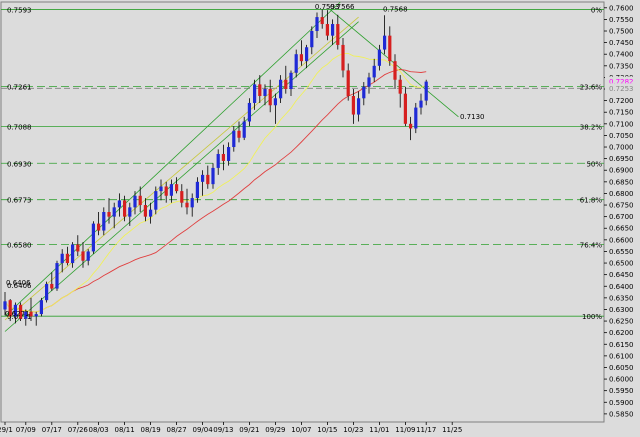 The width and height of the screenshot is (640, 437). I want to click on price-annotation: 0.6271, so click(17, 314).